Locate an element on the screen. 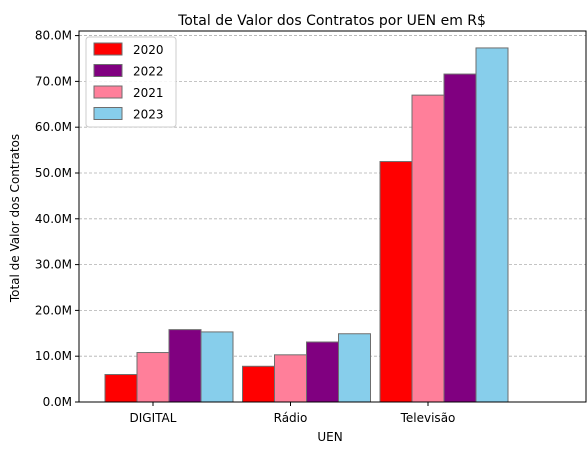 This screenshot has width=588, height=455. bar-2023-DIGITAL is located at coordinates (217, 367).